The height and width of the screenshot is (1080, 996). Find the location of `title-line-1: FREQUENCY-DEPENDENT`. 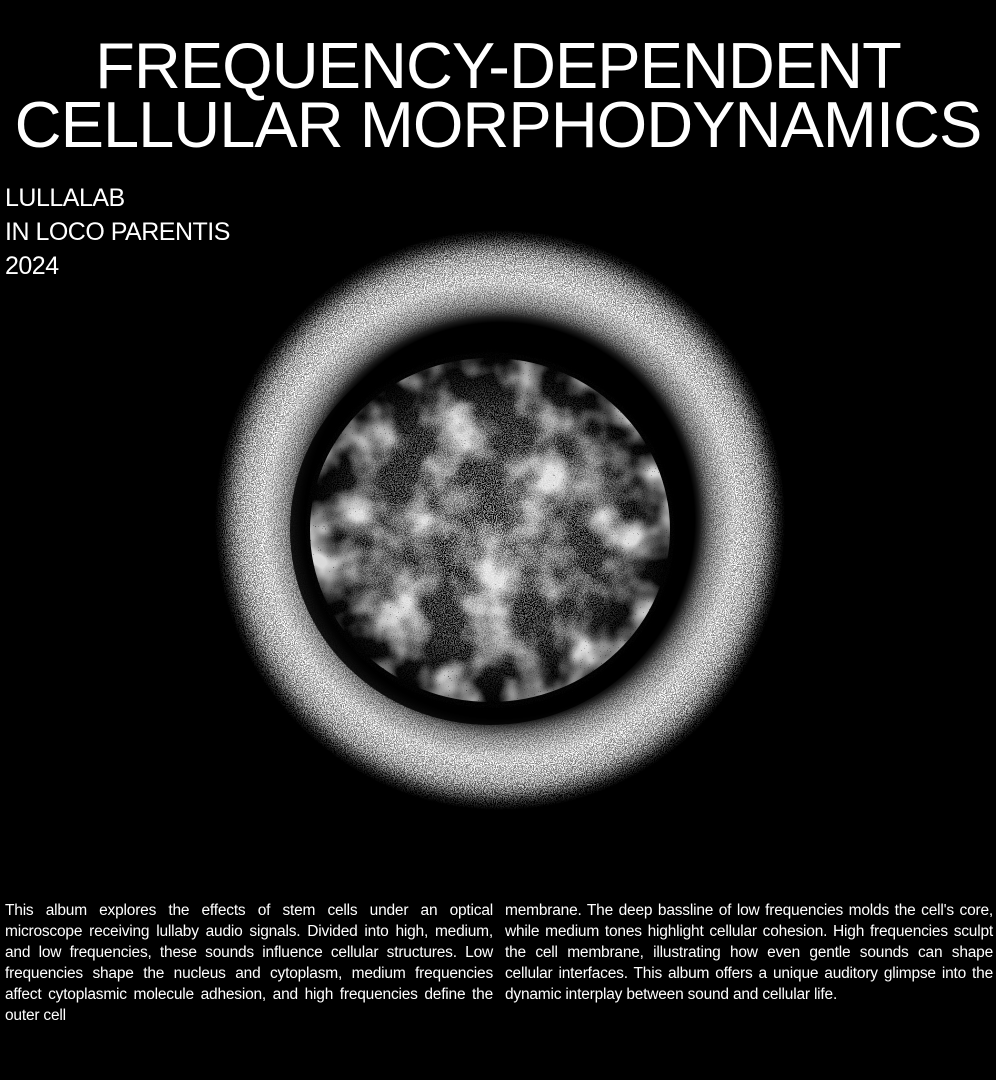

title-line-1: FREQUENCY-DEPENDENT is located at coordinates (498, 65).